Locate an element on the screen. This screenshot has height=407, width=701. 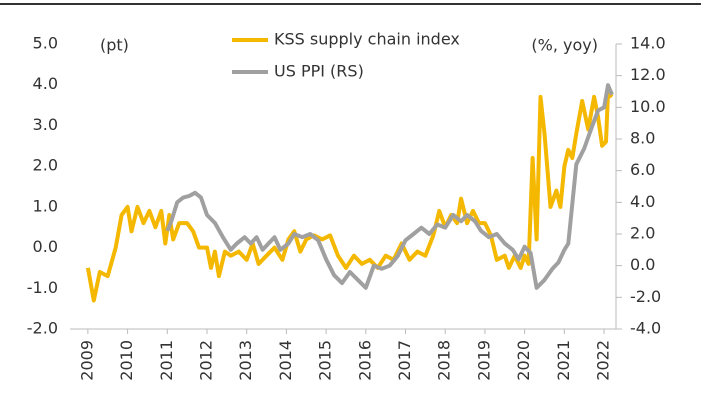
y2-tick-label: 12.0 is located at coordinates (648, 74).